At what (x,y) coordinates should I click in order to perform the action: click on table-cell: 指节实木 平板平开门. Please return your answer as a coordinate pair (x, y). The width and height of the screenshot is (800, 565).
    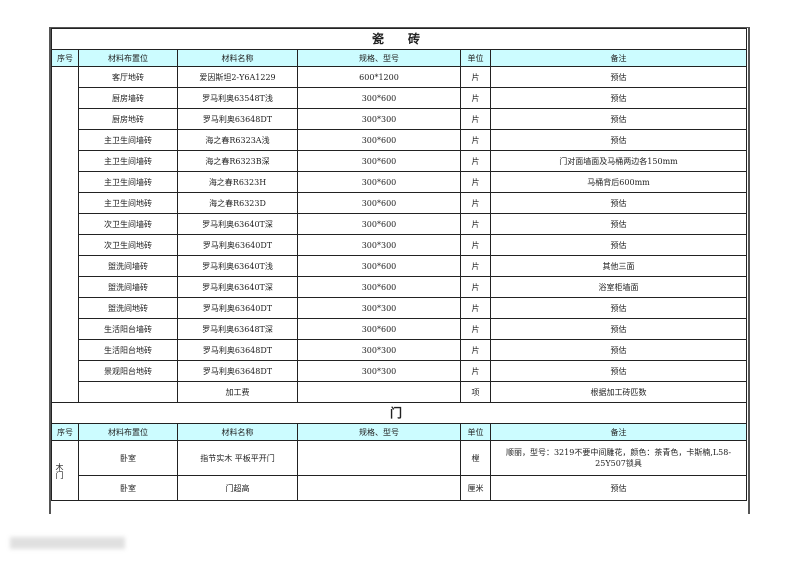
    Looking at the image, I should click on (237, 458).